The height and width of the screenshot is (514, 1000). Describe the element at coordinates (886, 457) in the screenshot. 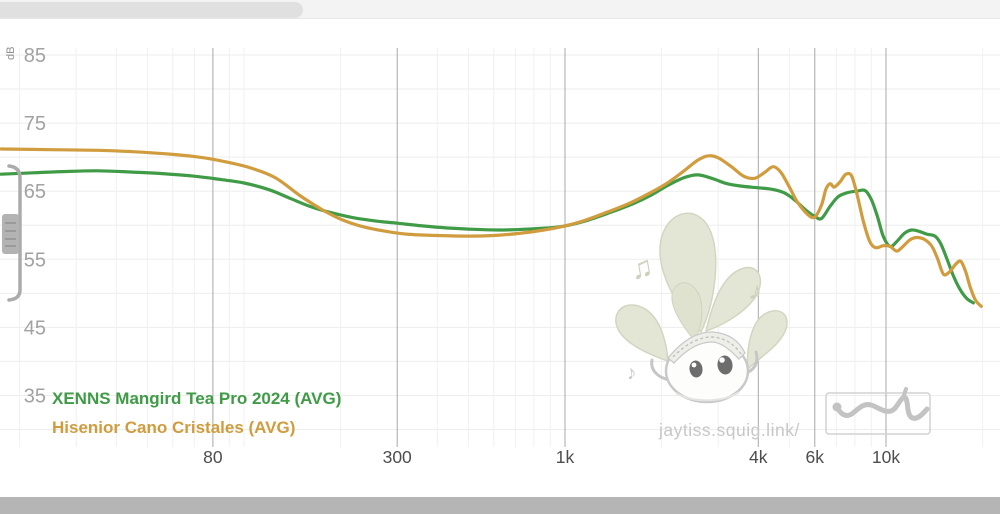

I see `svg-text: 10k` at that location.